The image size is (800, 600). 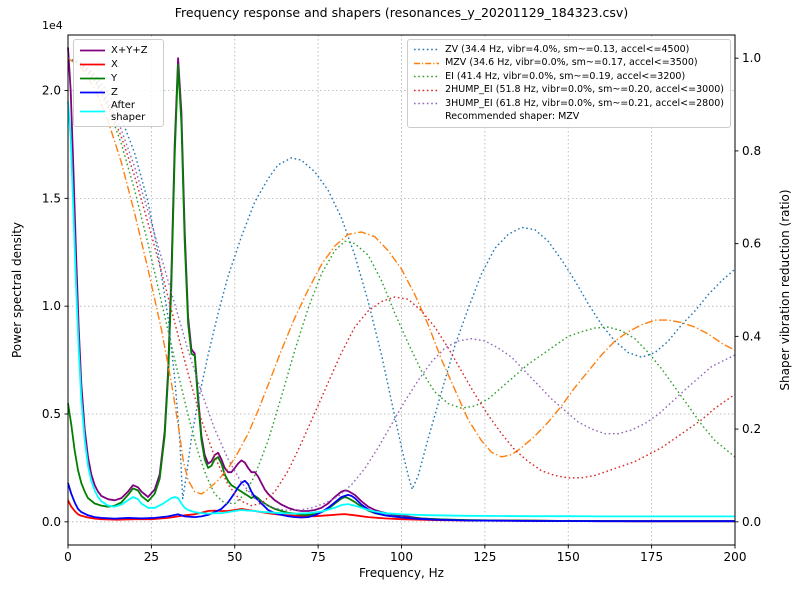 I want to click on y-axis-scale-offset: 1e4, so click(x=52, y=25).